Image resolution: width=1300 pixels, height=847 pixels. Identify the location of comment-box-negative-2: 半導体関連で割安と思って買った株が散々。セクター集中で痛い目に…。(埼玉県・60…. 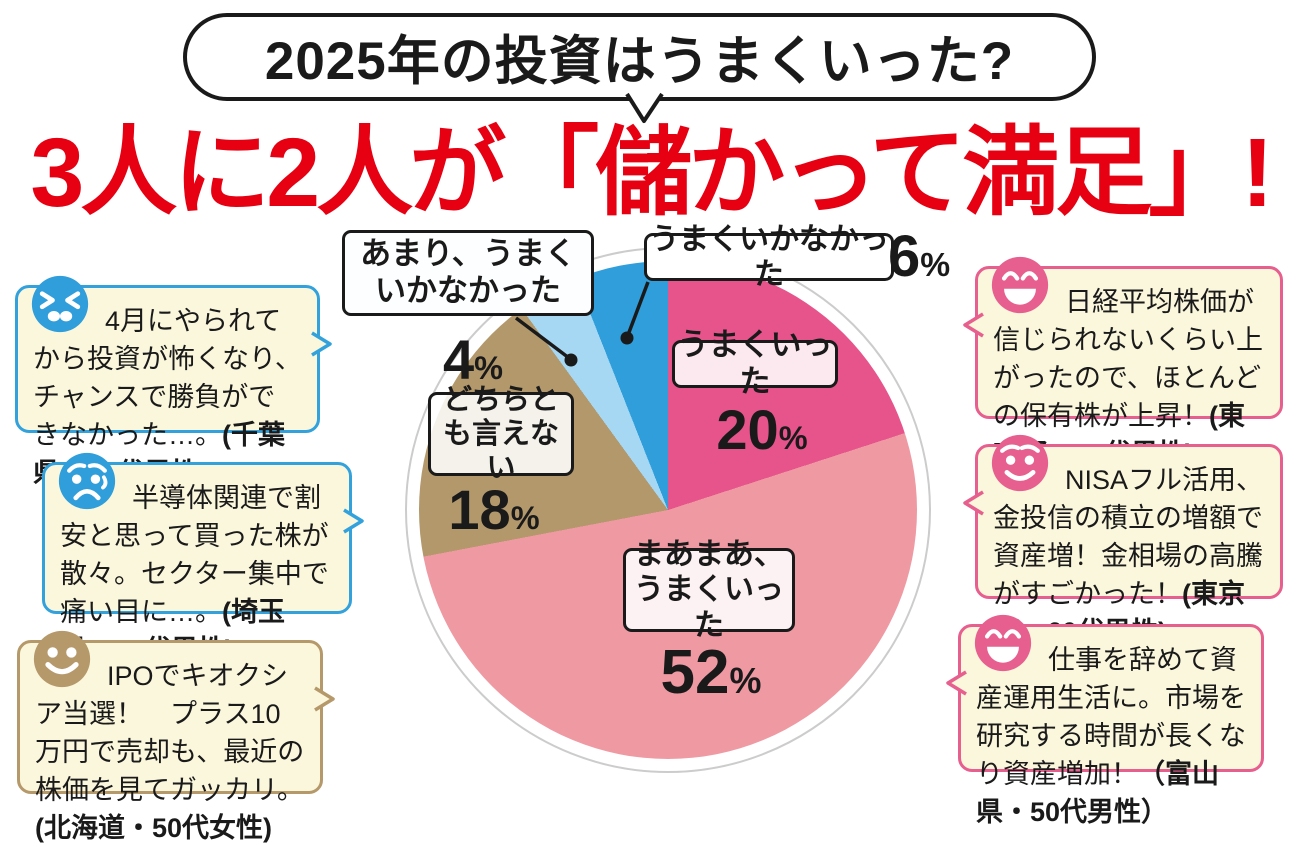
(203, 558).